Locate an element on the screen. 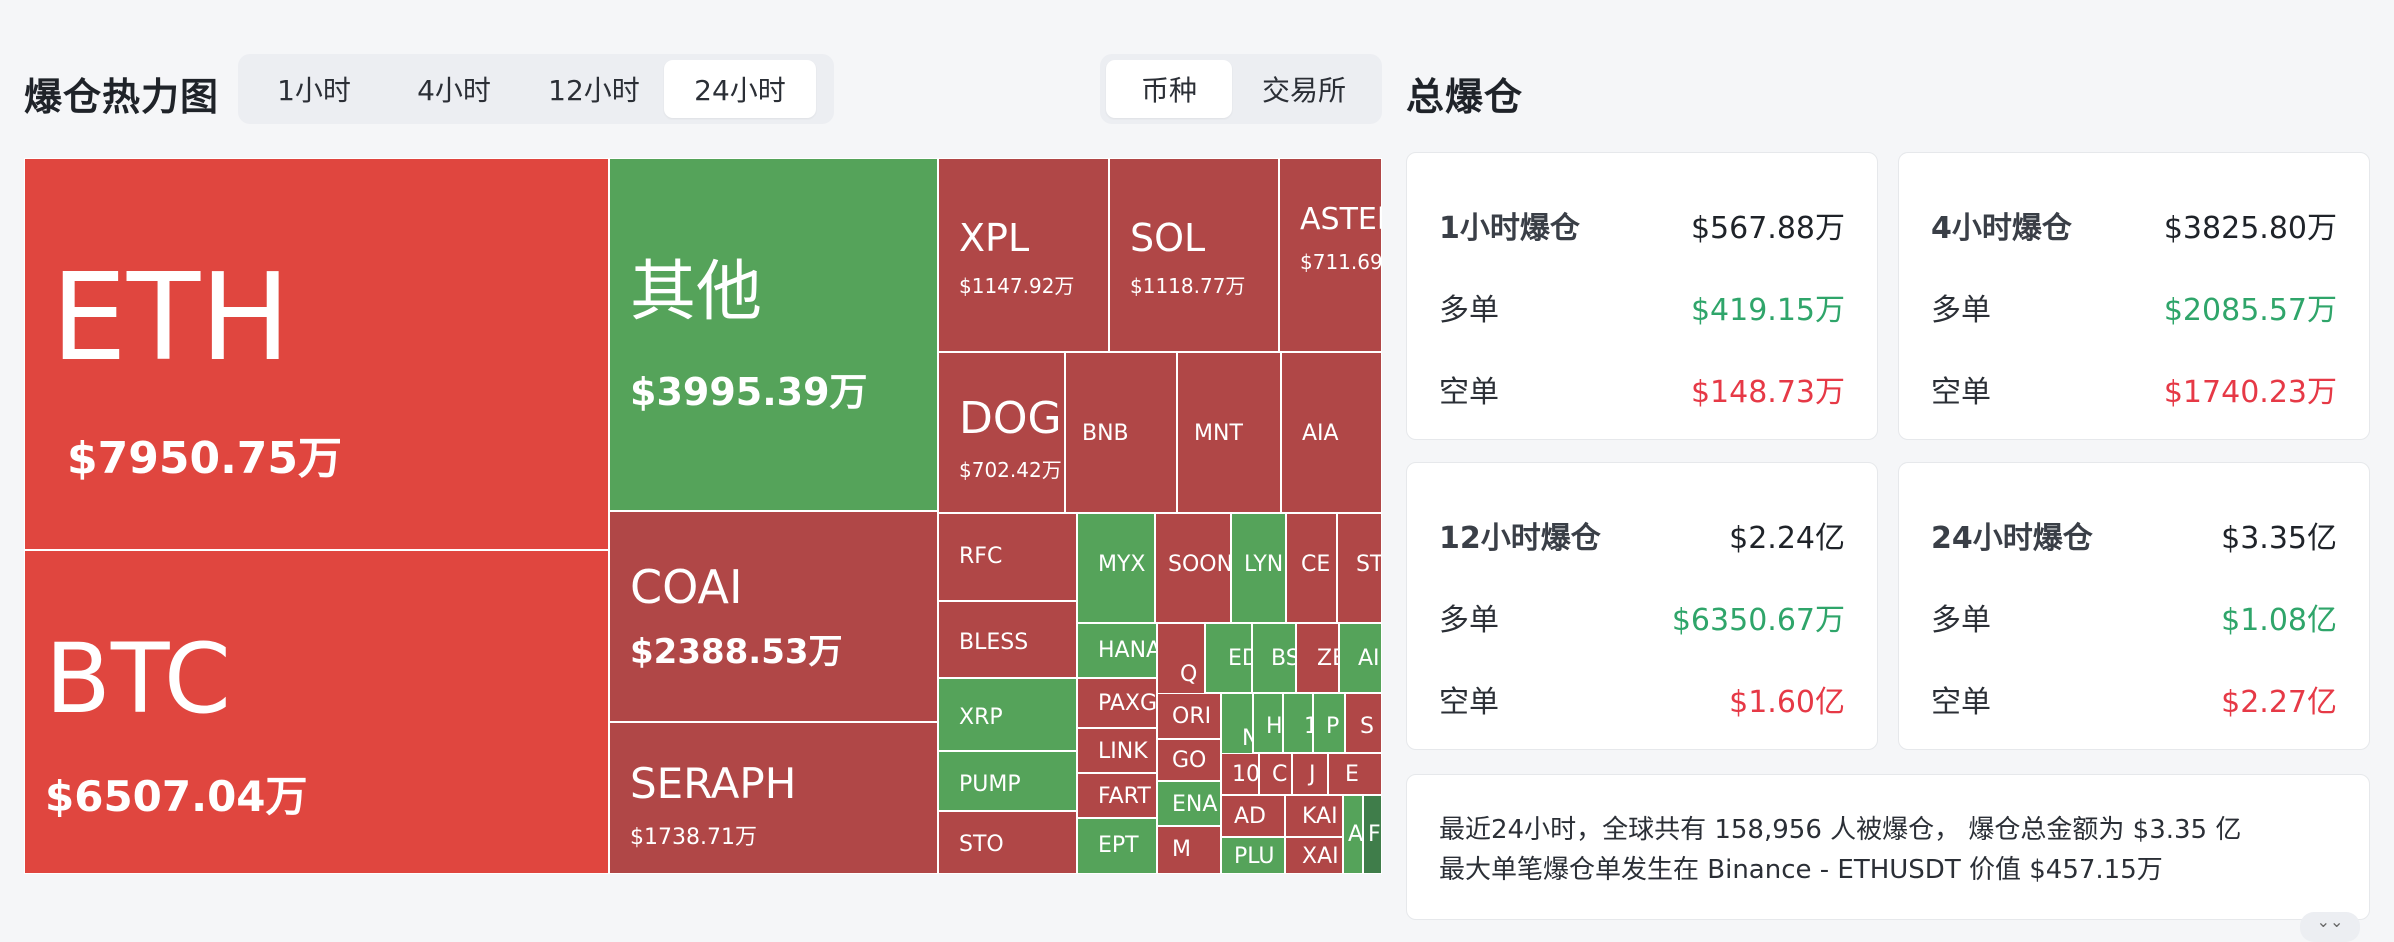 This screenshot has height=942, width=2394. summary-line-largest: 最大单笔爆仓单发生在 Binance - ETHUSDT 价值 $457.15万 is located at coordinates (1801, 870).